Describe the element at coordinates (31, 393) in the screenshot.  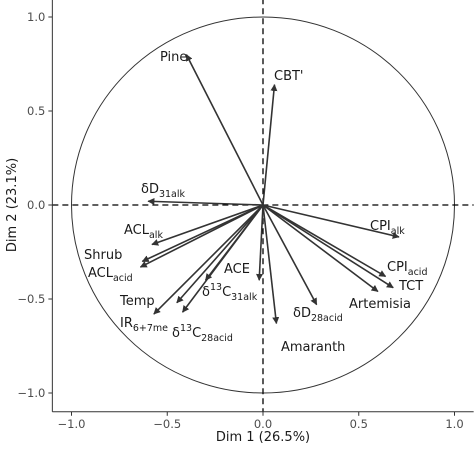
I see `y-tick-label: −1.0` at that location.